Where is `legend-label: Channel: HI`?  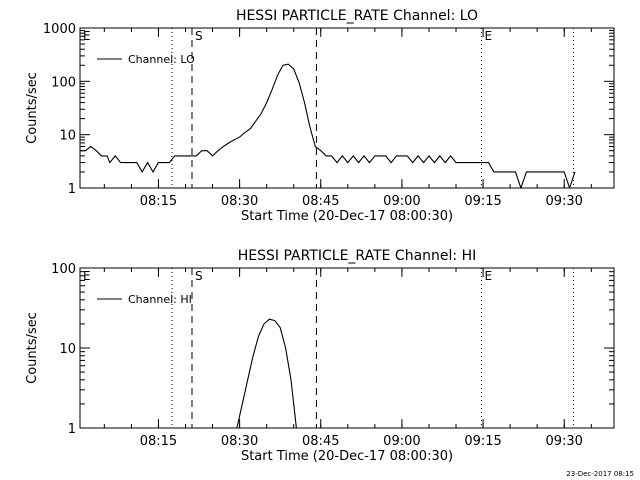
legend-label: Channel: HI is located at coordinates (160, 299).